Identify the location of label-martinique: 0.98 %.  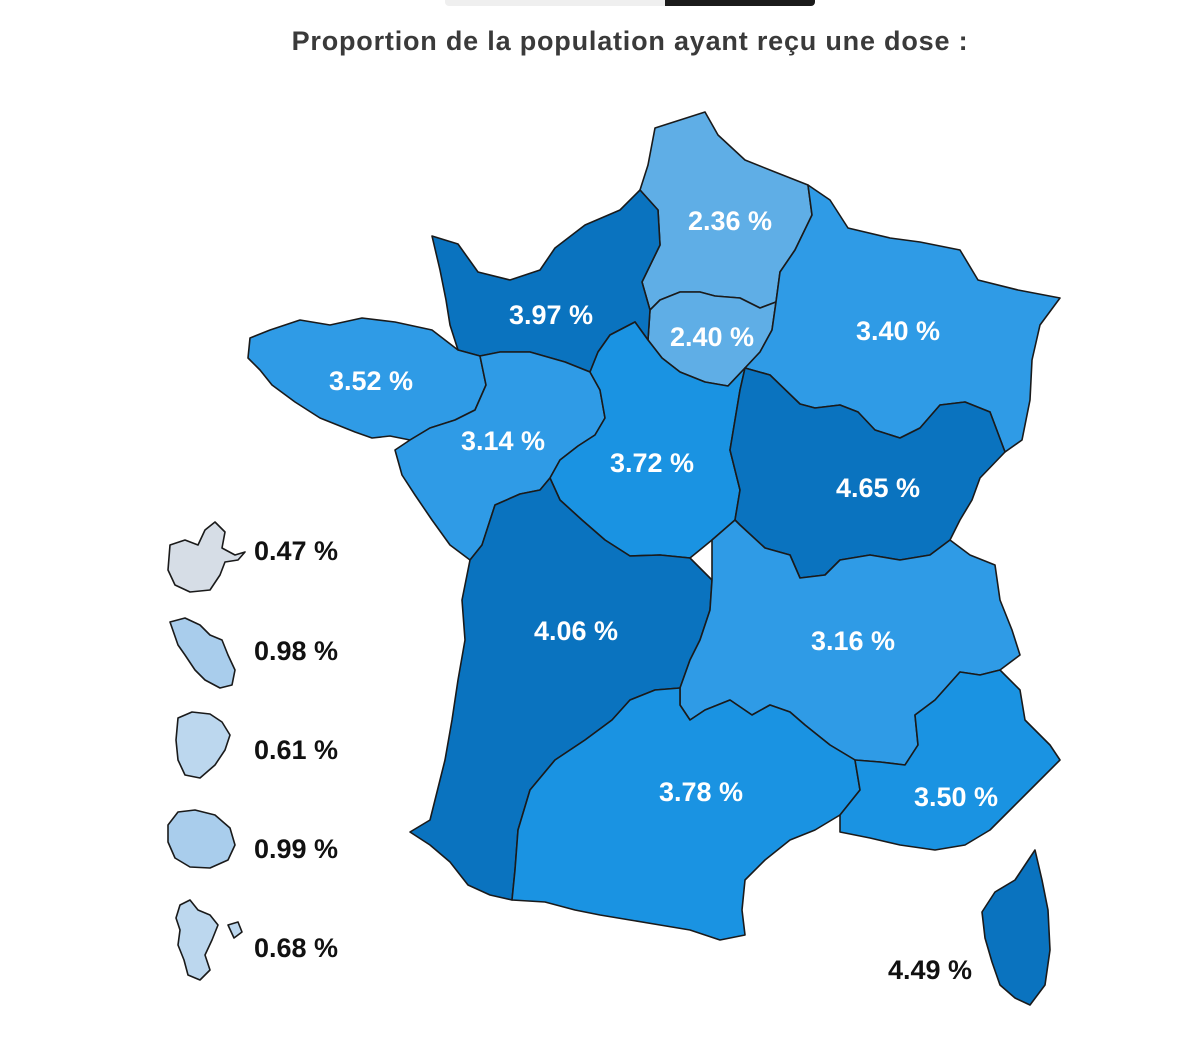
(296, 651).